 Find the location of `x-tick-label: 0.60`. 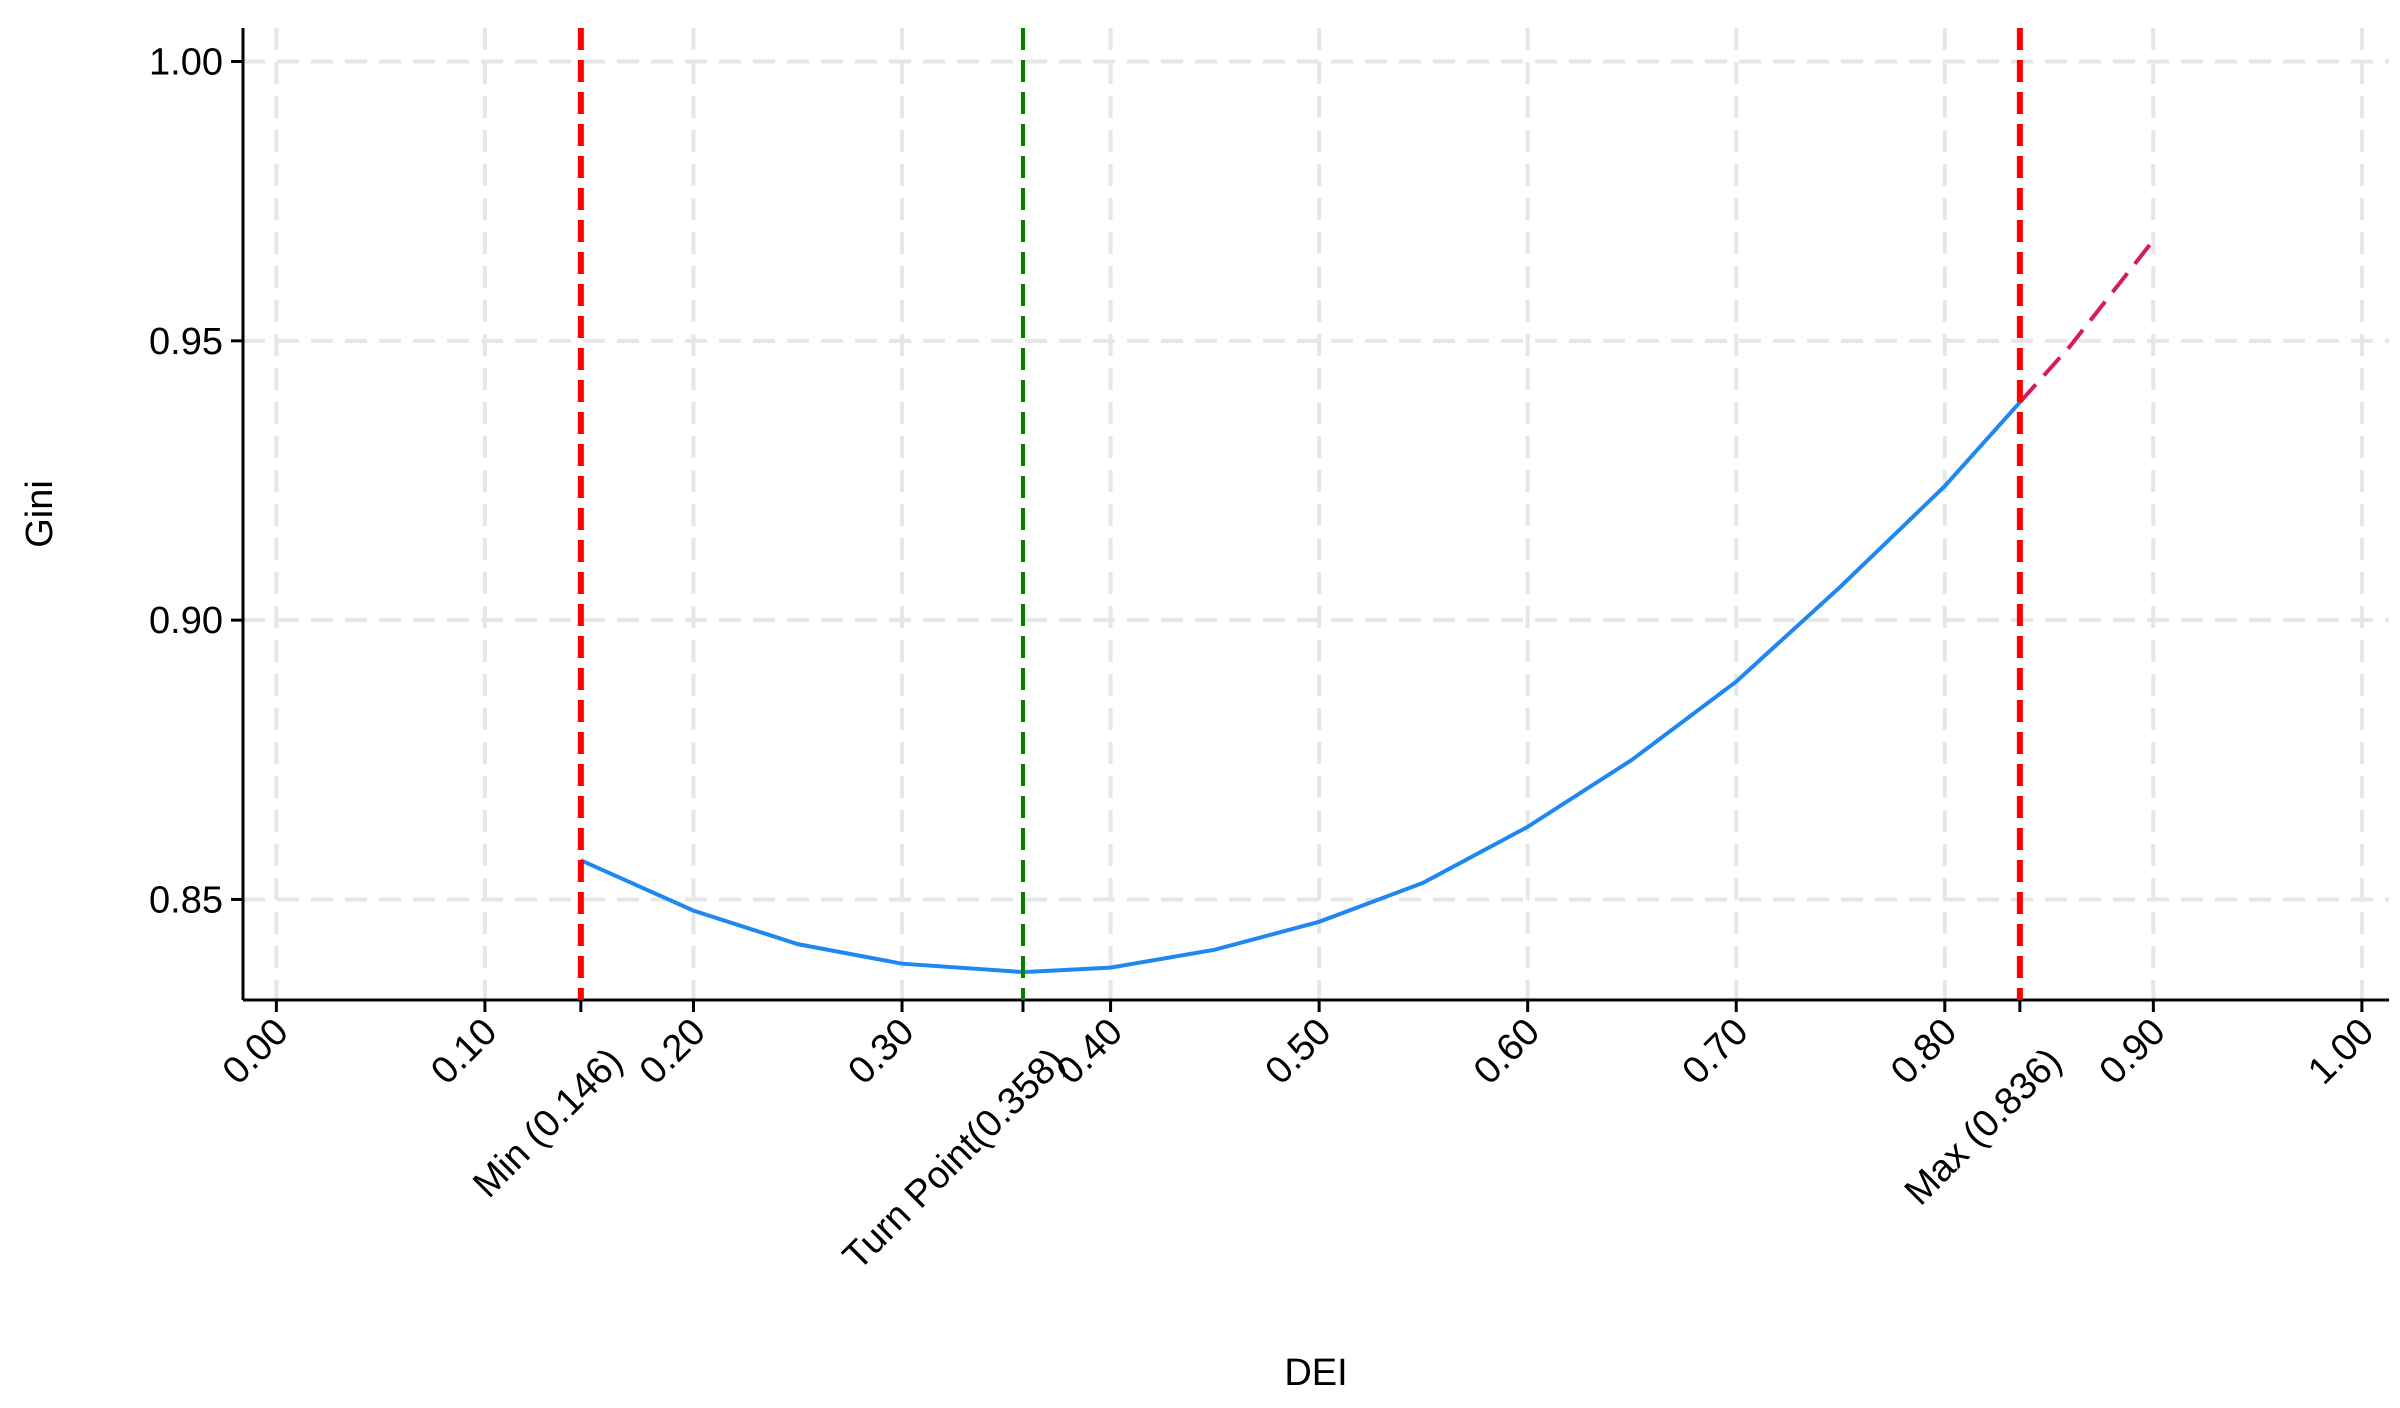

x-tick-label: 0.60 is located at coordinates (1507, 1052).